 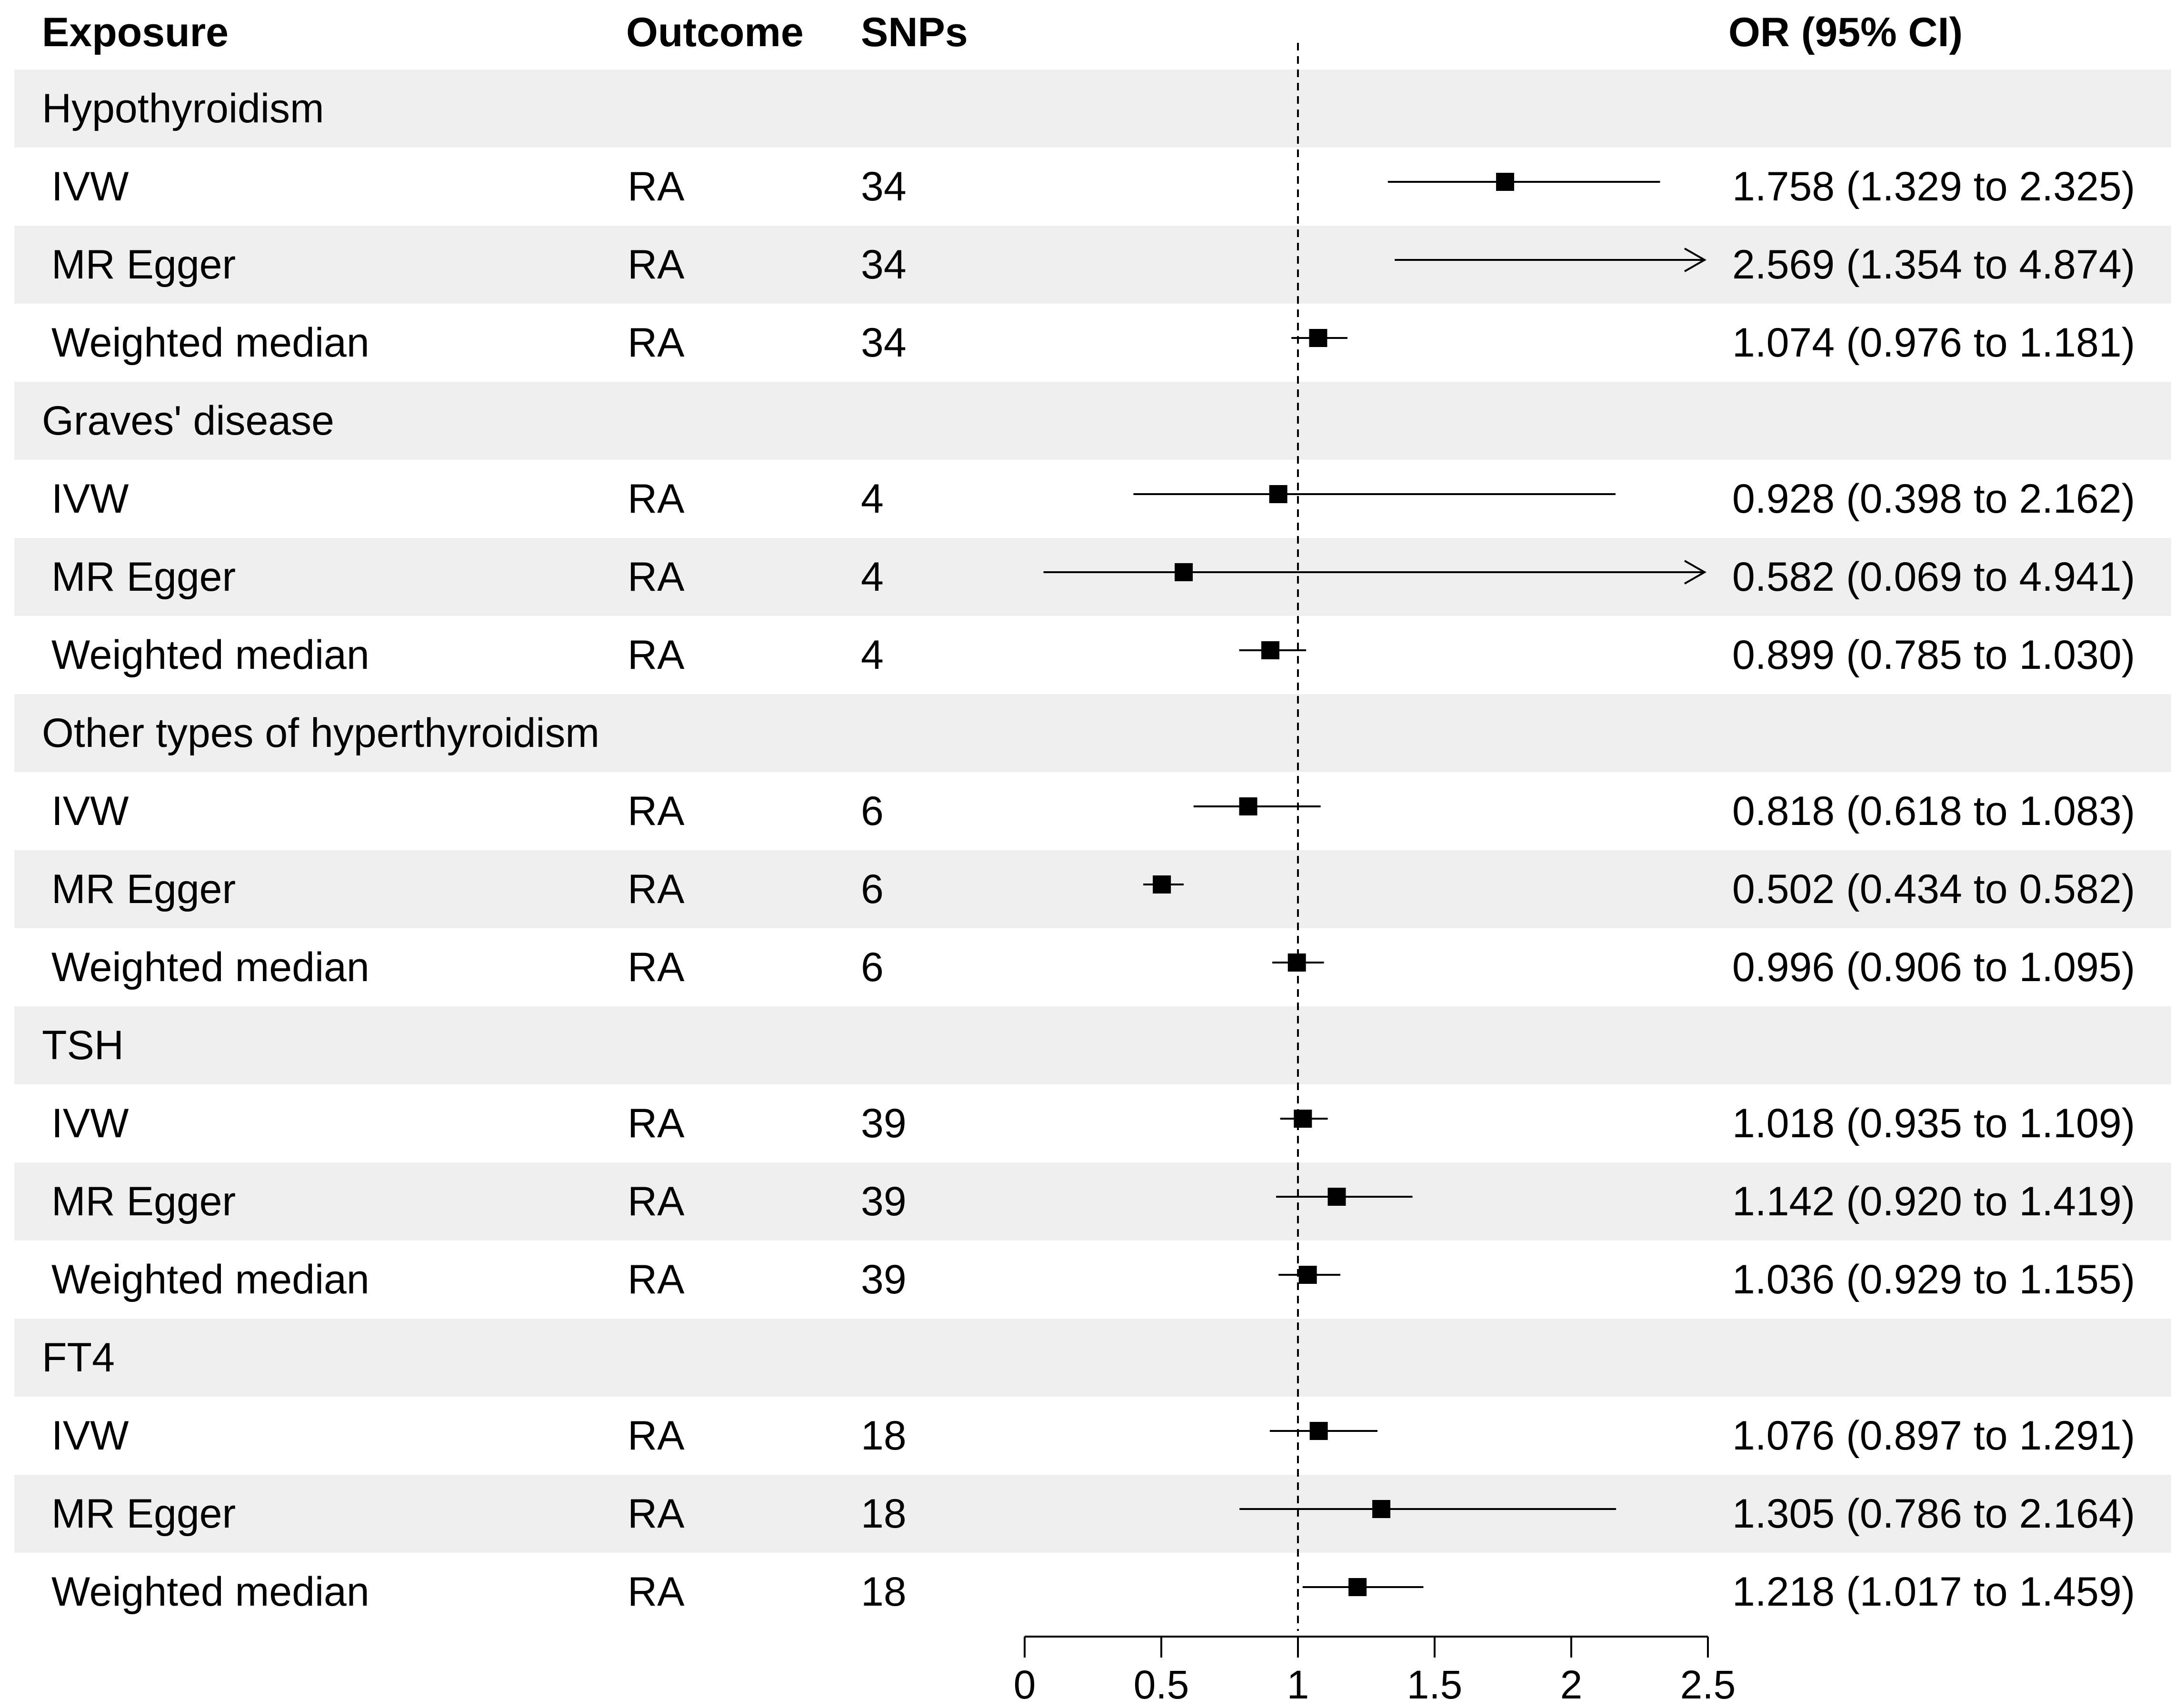 What do you see at coordinates (1092, 499) in the screenshot?
I see `table-row: IVW RA 4 0.928 (0.398 to 2.162)` at bounding box center [1092, 499].